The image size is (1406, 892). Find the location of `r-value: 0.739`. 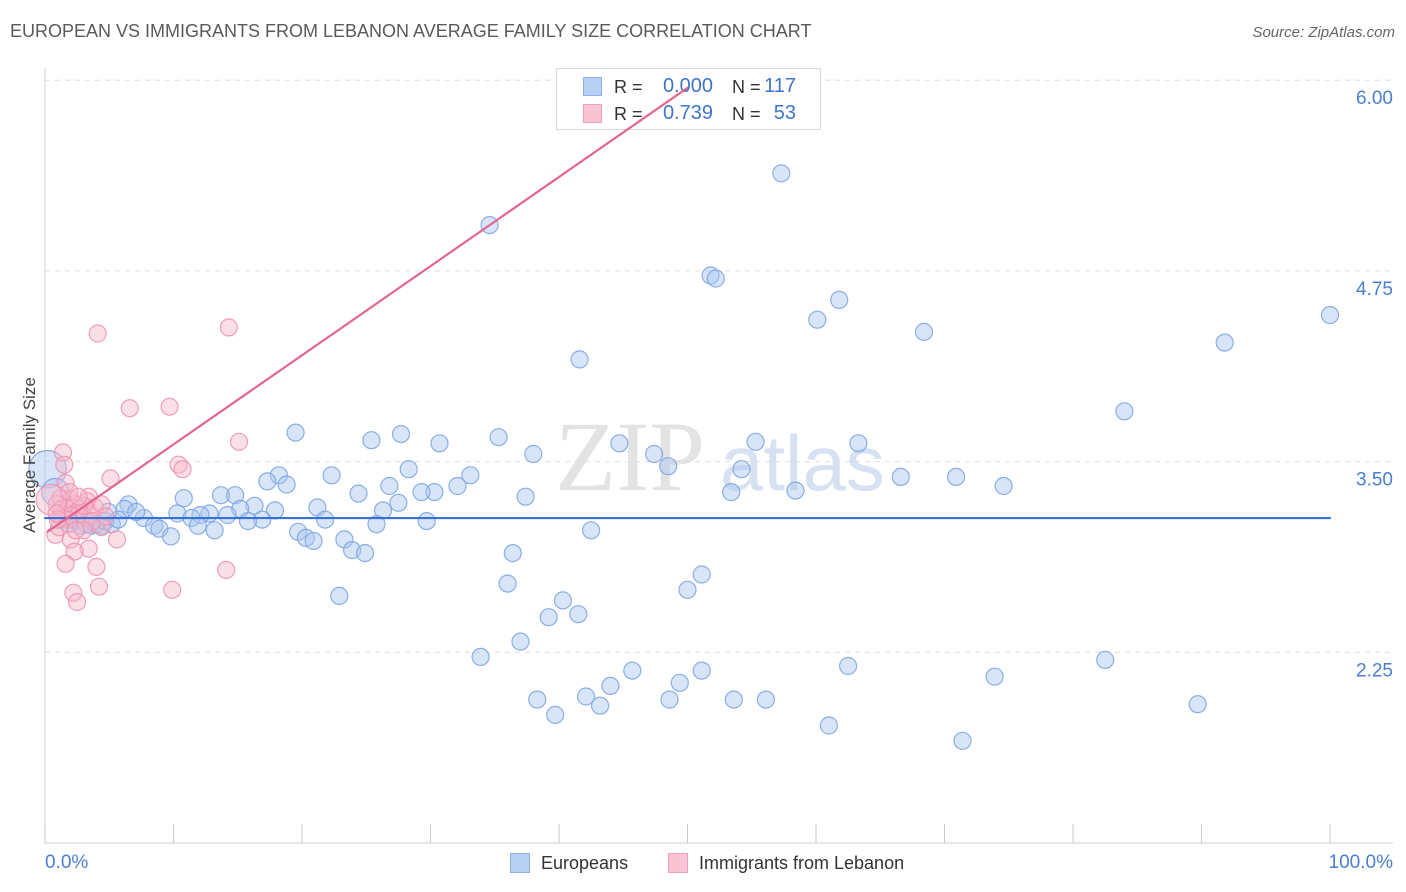

r-value: 0.739 is located at coordinates (687, 113).